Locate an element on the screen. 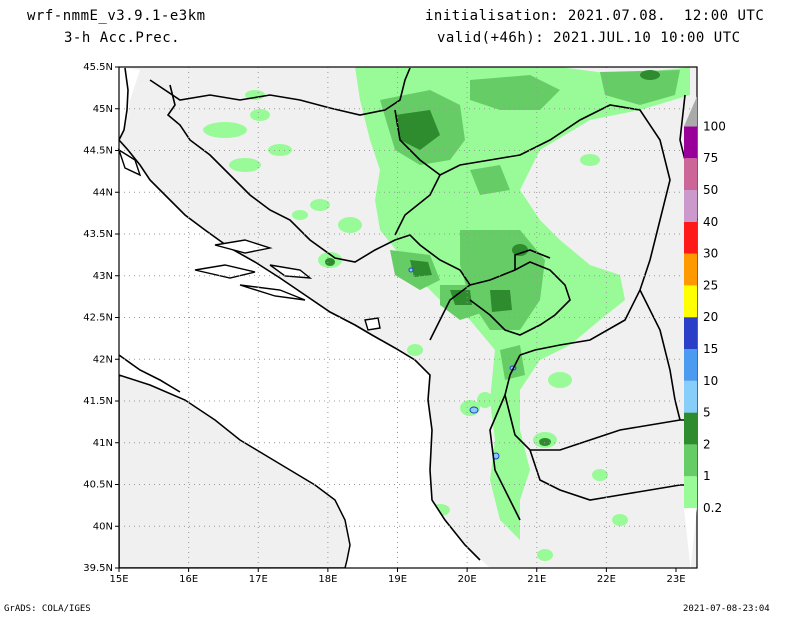 This screenshot has height=618, width=800. lat-label: 41N is located at coordinates (103, 443).